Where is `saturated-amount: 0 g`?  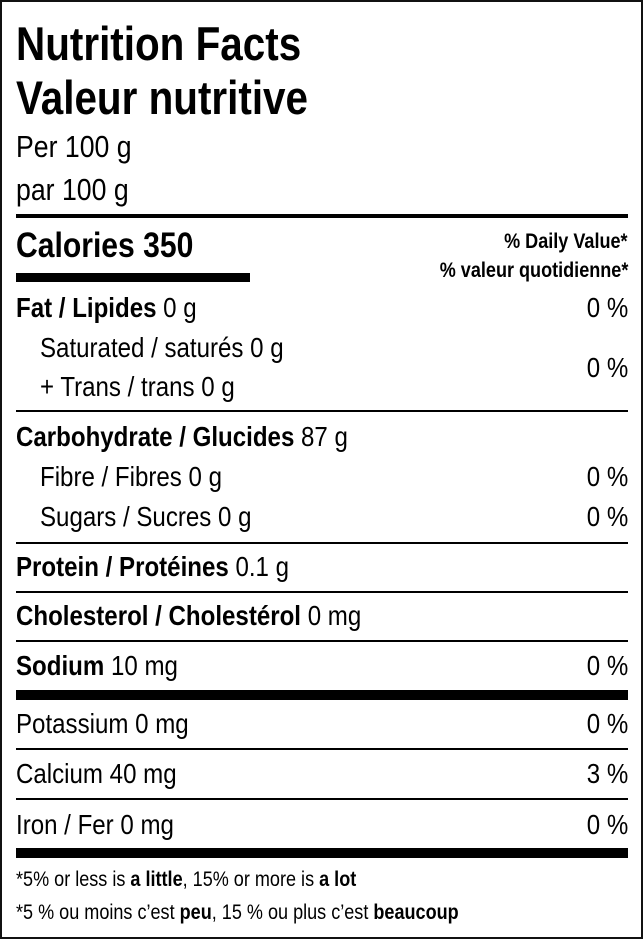 saturated-amount: 0 g is located at coordinates (267, 347).